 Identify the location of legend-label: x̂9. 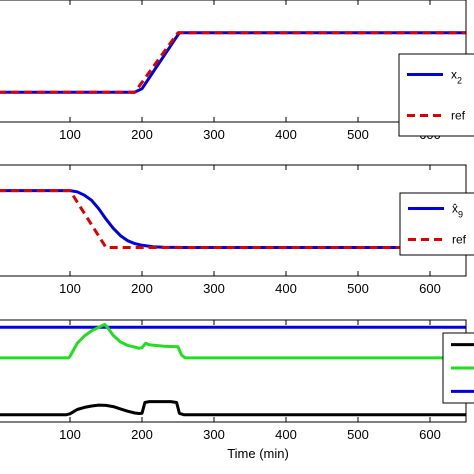
(457, 211).